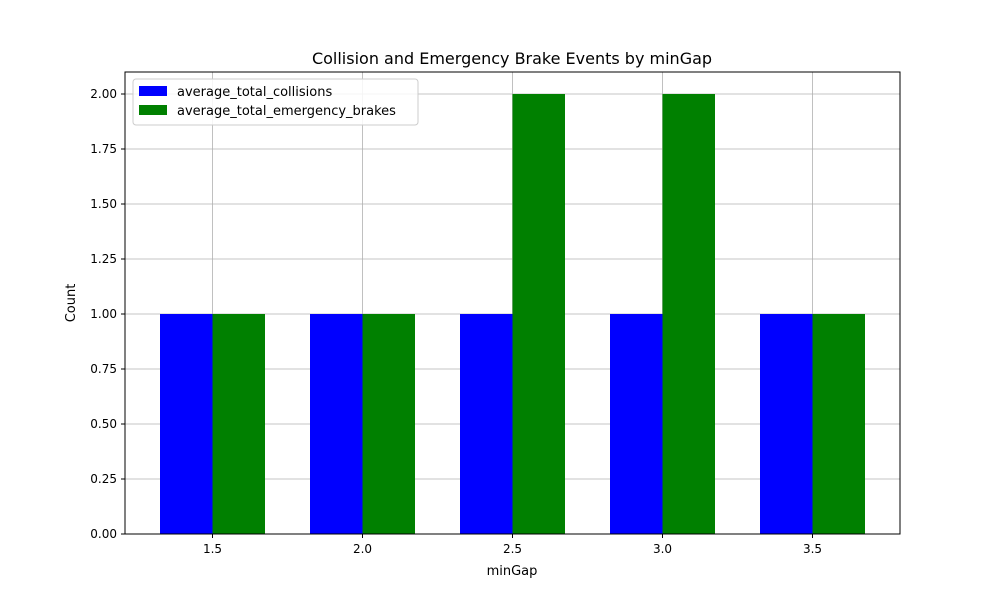  I want to click on x-tick-label: 1.5, so click(212, 549).